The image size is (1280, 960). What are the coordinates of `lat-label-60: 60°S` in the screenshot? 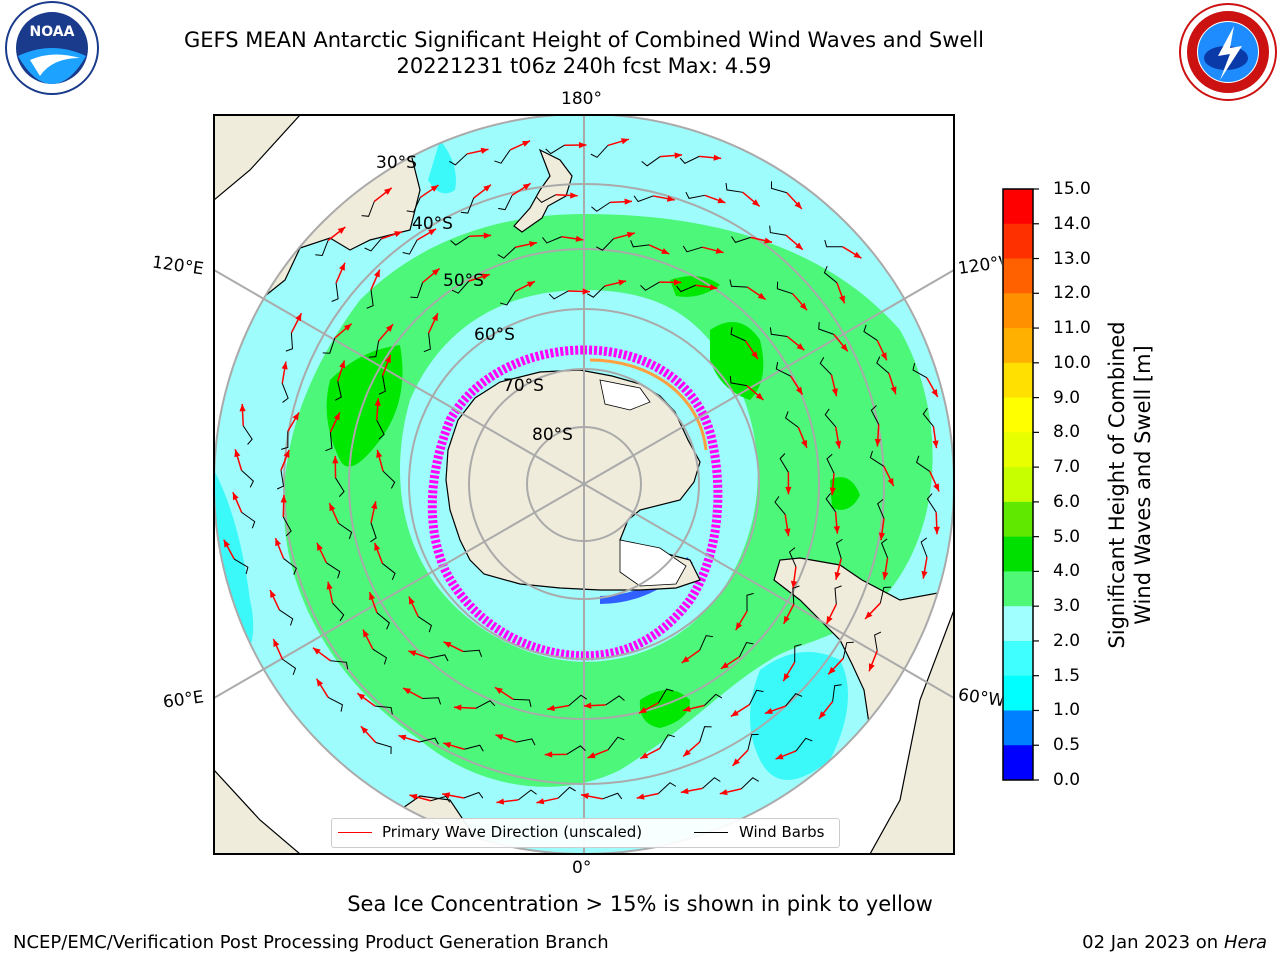 It's located at (494, 335).